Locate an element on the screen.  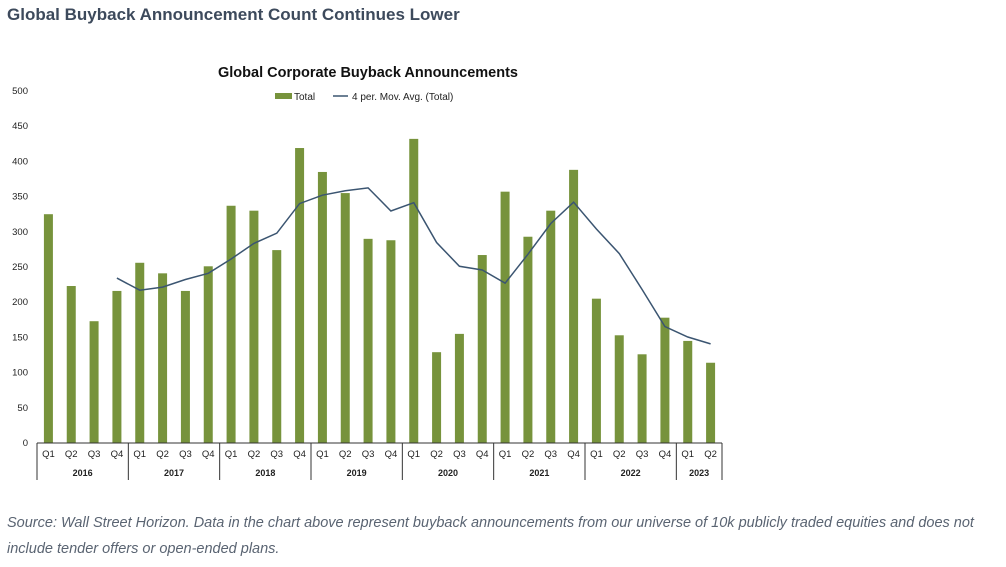
y-tick-label: 350 is located at coordinates (20, 197).